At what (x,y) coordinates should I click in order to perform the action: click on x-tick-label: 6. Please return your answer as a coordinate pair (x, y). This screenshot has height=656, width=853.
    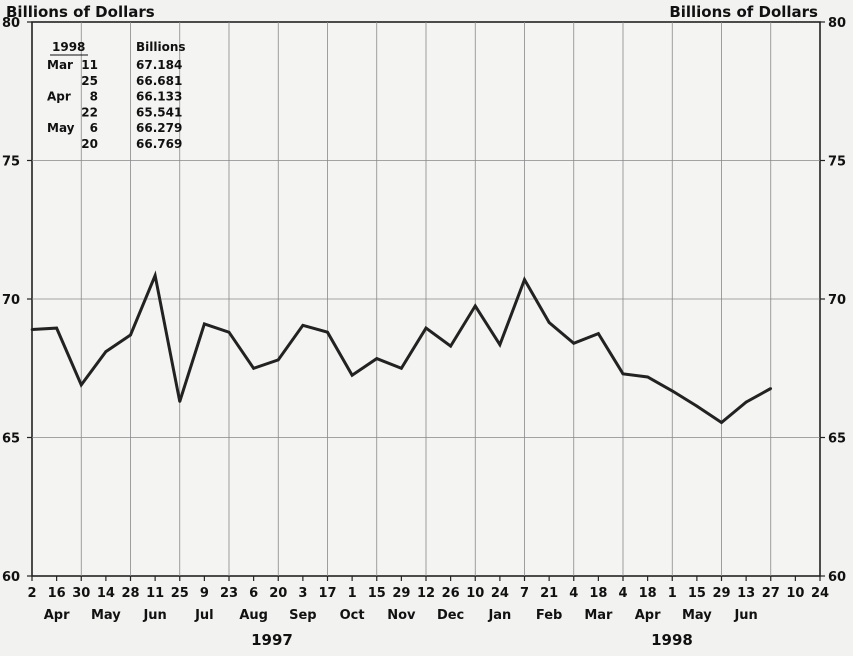
    Looking at the image, I should click on (253, 593).